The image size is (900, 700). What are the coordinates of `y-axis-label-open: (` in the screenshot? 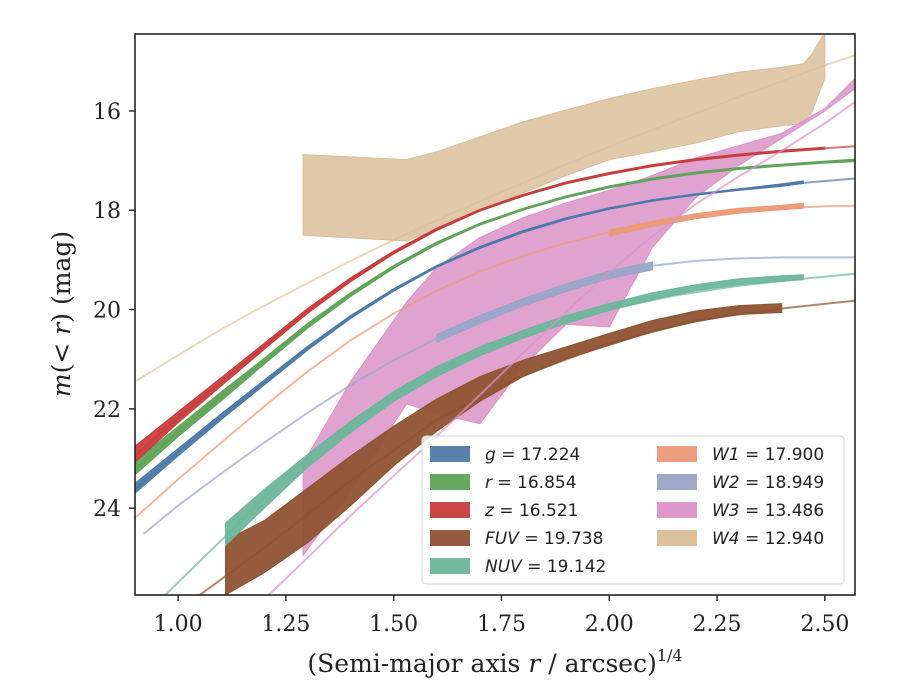 It's located at (61, 369).